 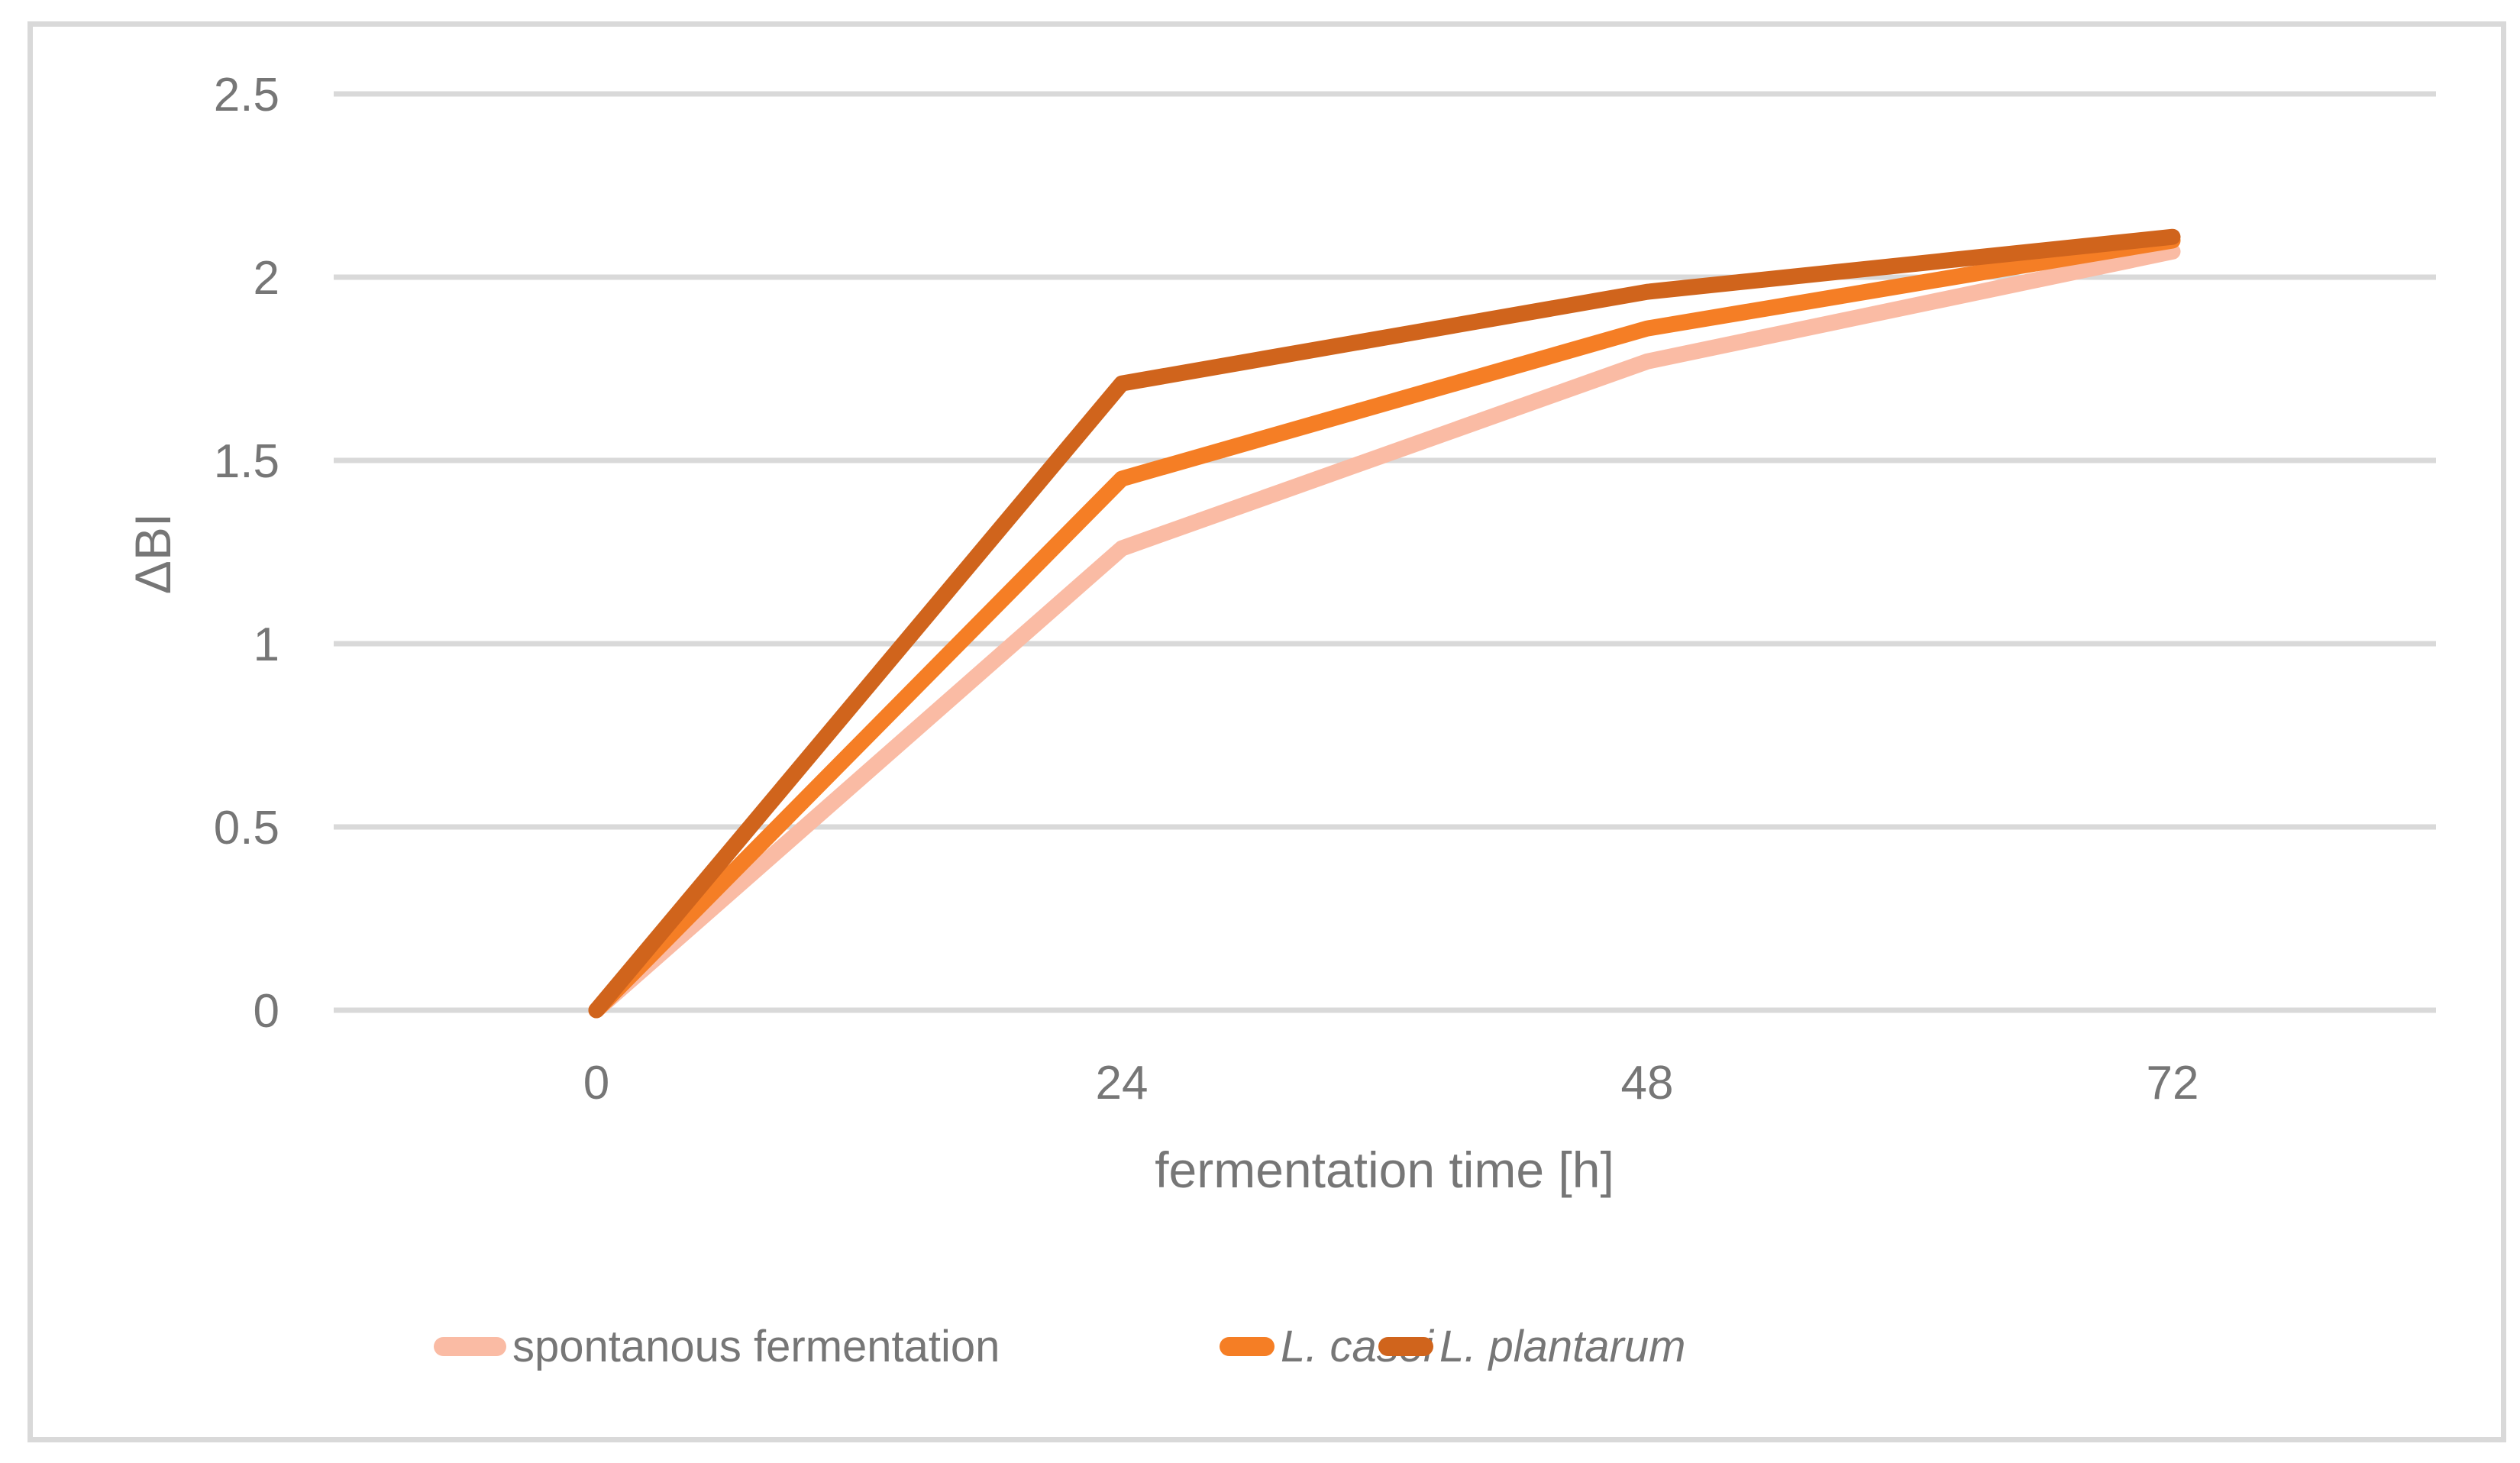 What do you see at coordinates (246, 828) in the screenshot?
I see `y-axis-tick-label: 0.5` at bounding box center [246, 828].